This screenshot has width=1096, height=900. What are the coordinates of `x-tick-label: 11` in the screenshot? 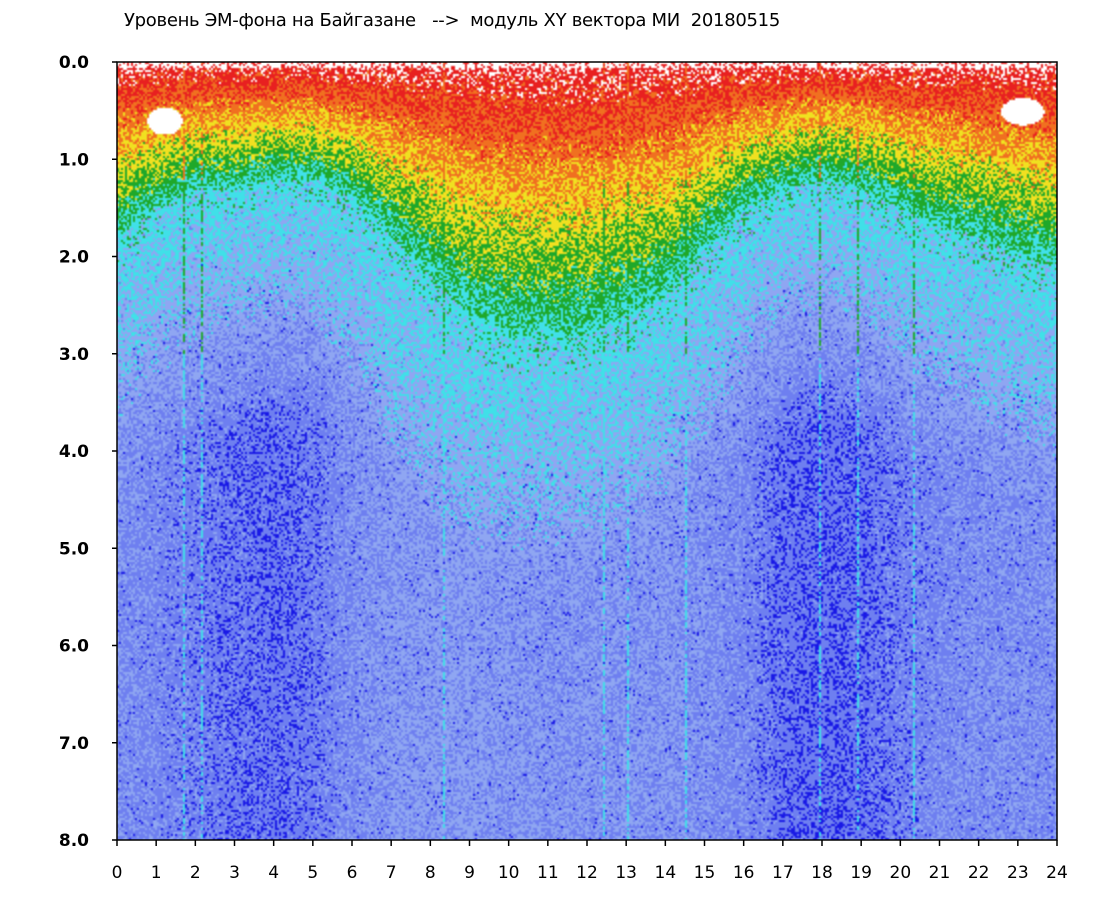 It's located at (548, 873).